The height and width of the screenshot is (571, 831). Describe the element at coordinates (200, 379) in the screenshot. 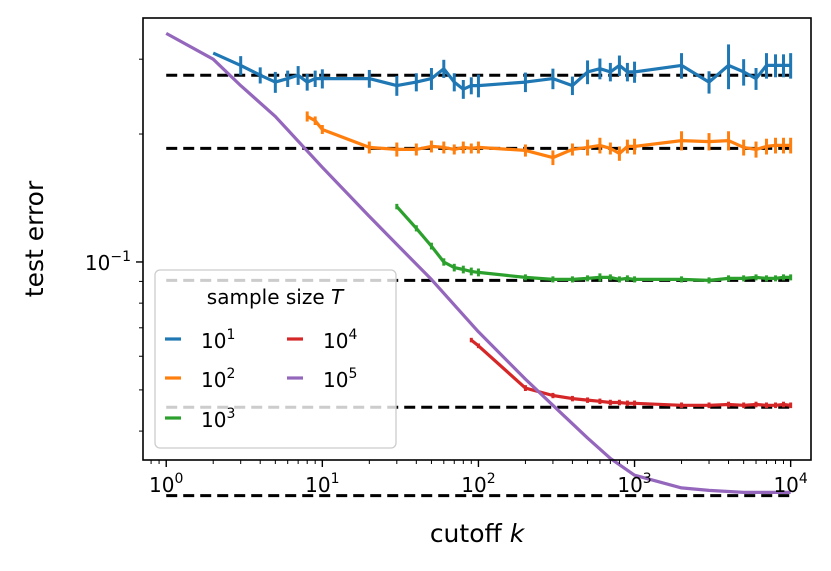

I see `legend-entry-1: 102` at that location.